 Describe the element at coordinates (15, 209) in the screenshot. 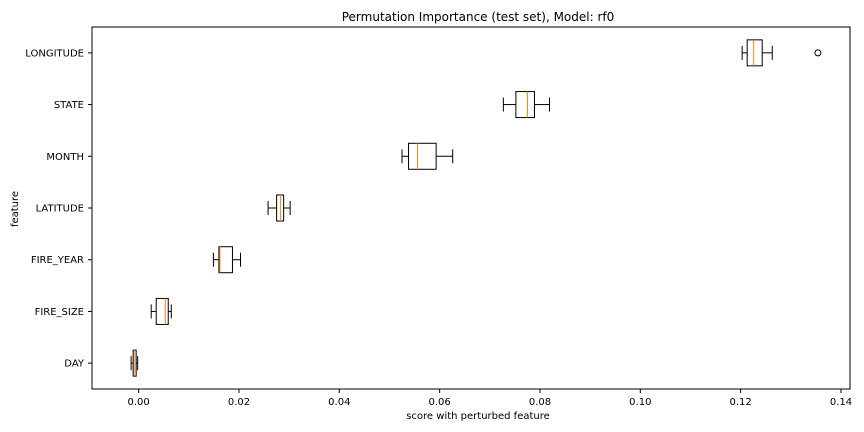

I see `y-axis-label: feature` at that location.